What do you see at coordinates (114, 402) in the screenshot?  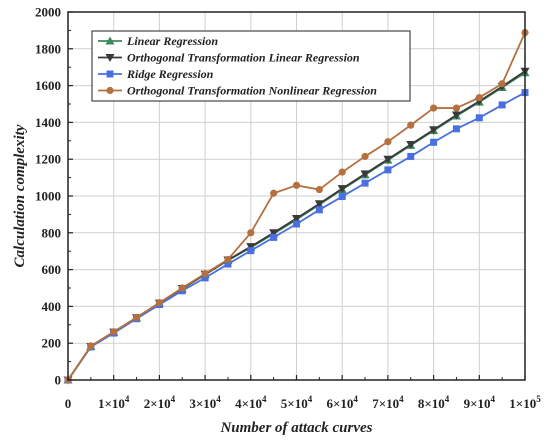 I see `x-tick-label: 1×10⁴` at bounding box center [114, 402].